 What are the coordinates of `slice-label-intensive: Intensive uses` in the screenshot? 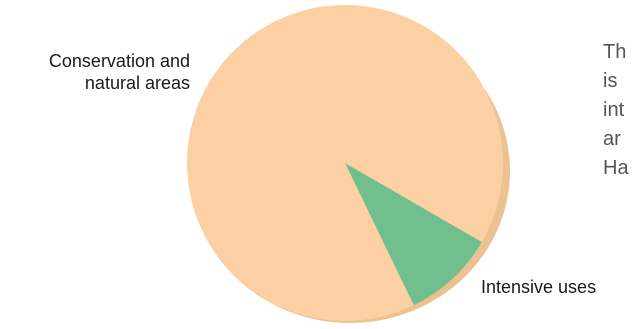 It's located at (538, 287).